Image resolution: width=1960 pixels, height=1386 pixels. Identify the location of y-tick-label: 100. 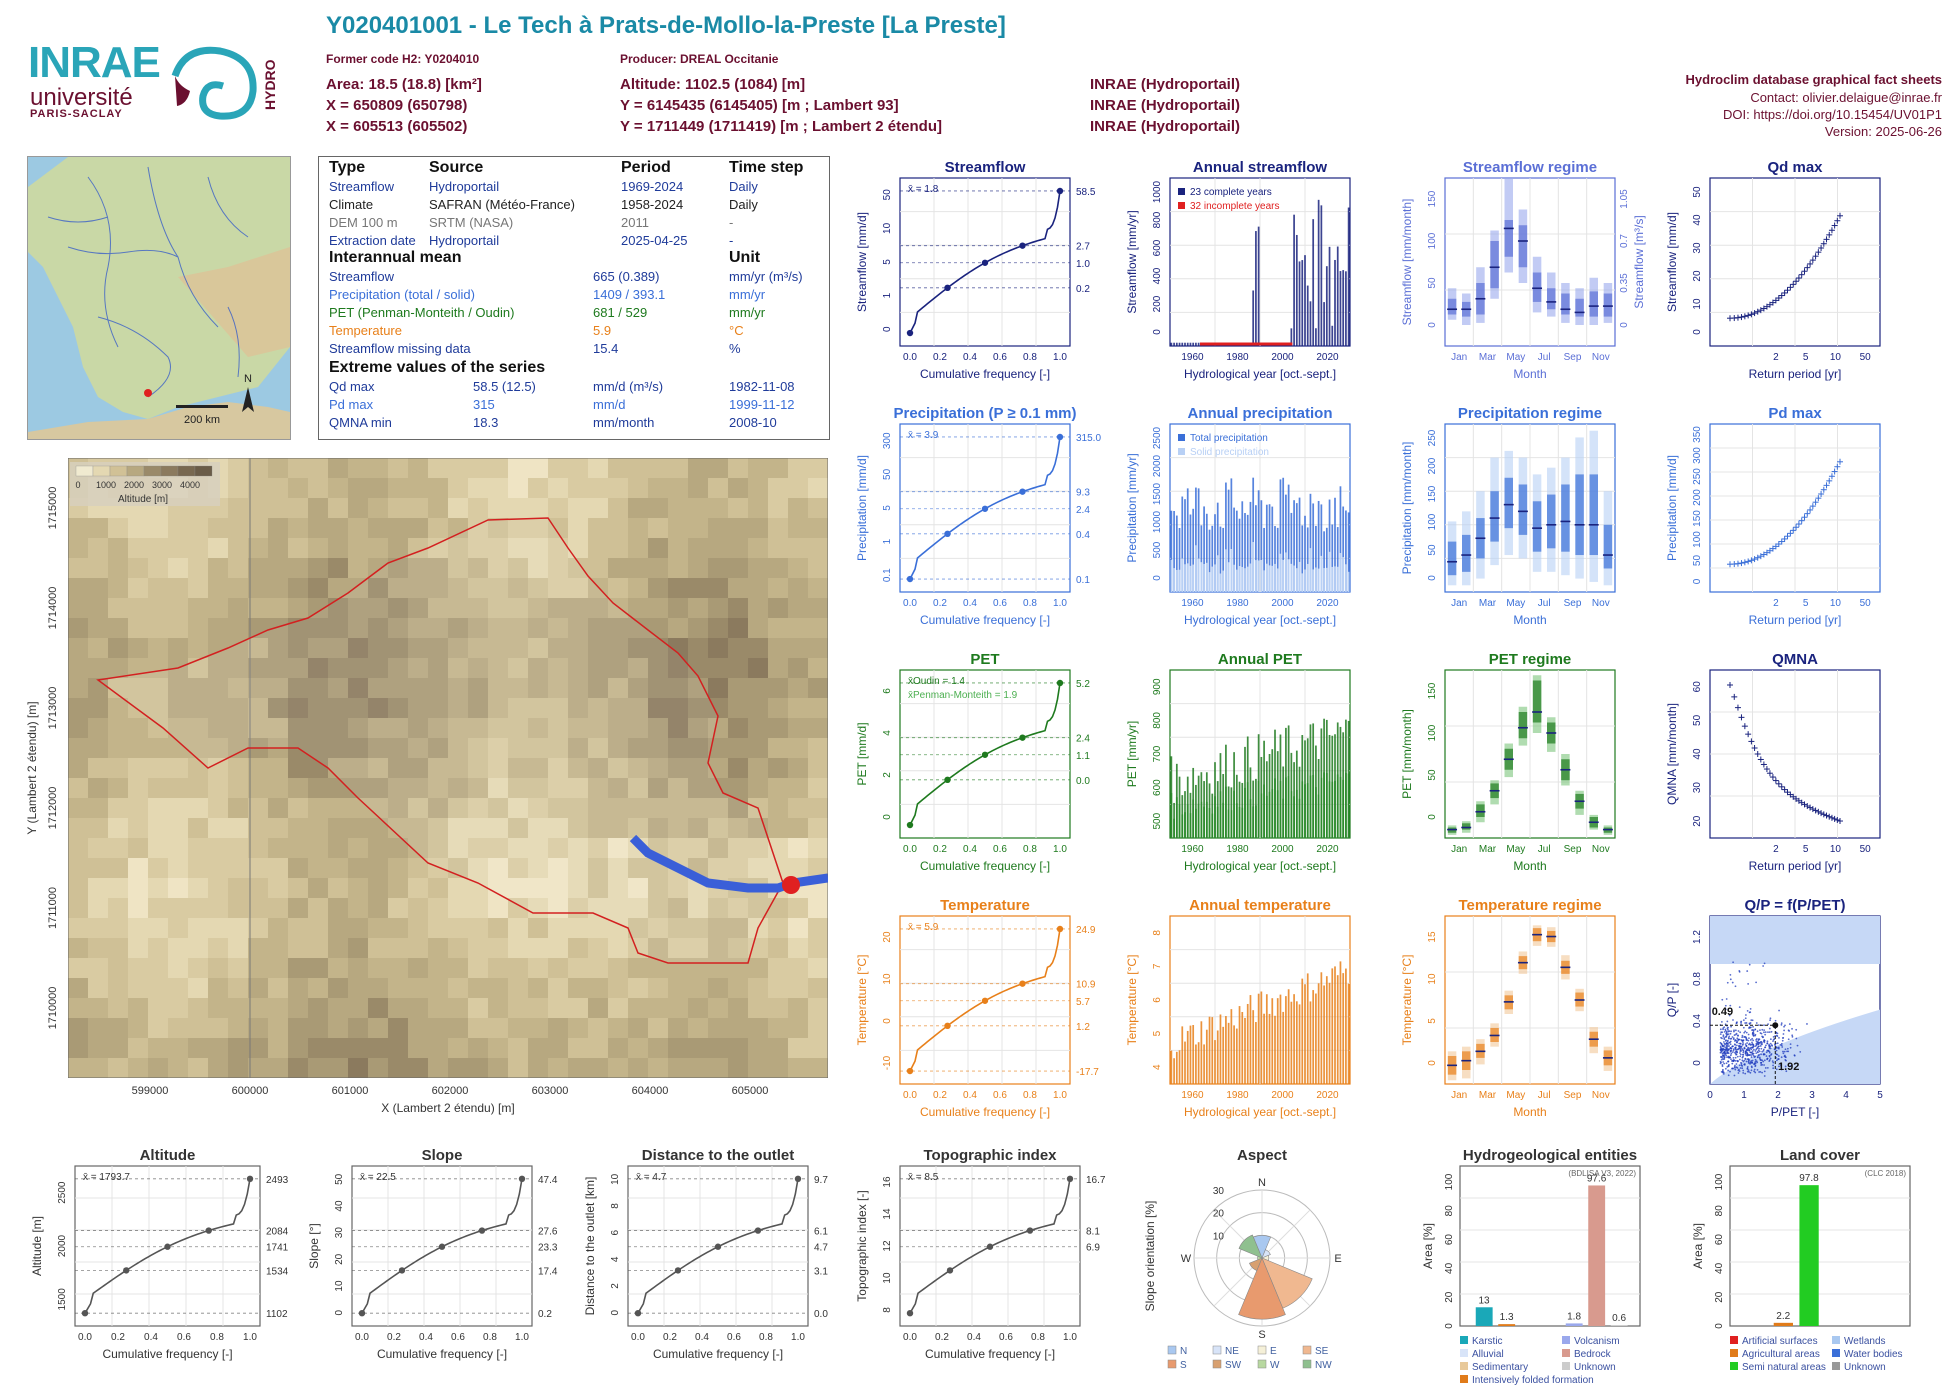
(1719, 1181).